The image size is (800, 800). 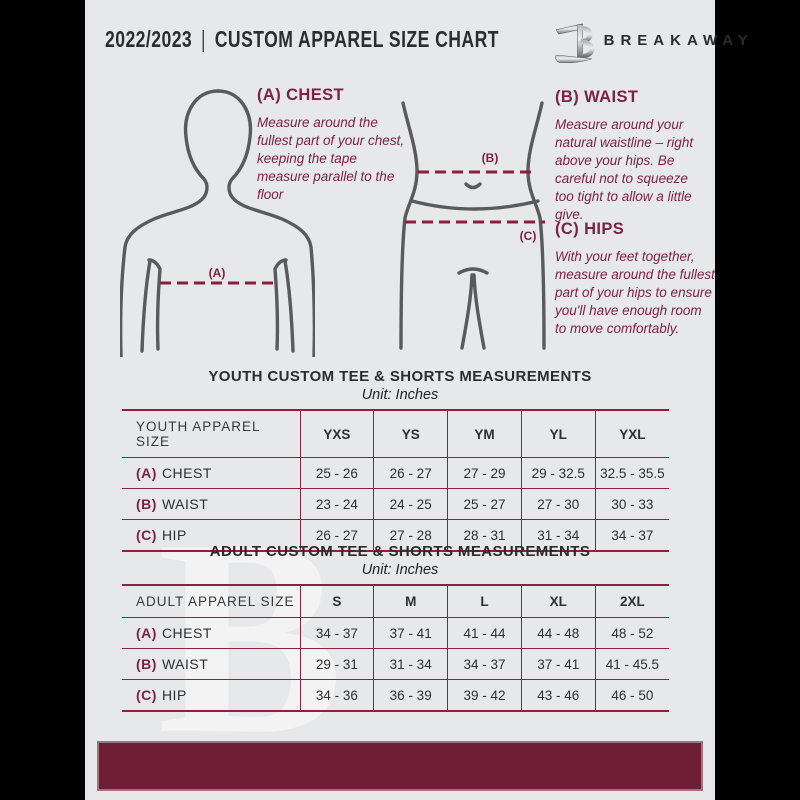 What do you see at coordinates (211, 433) in the screenshot?
I see `youth-size-column-header: YOUTH APPAREL SIZE` at bounding box center [211, 433].